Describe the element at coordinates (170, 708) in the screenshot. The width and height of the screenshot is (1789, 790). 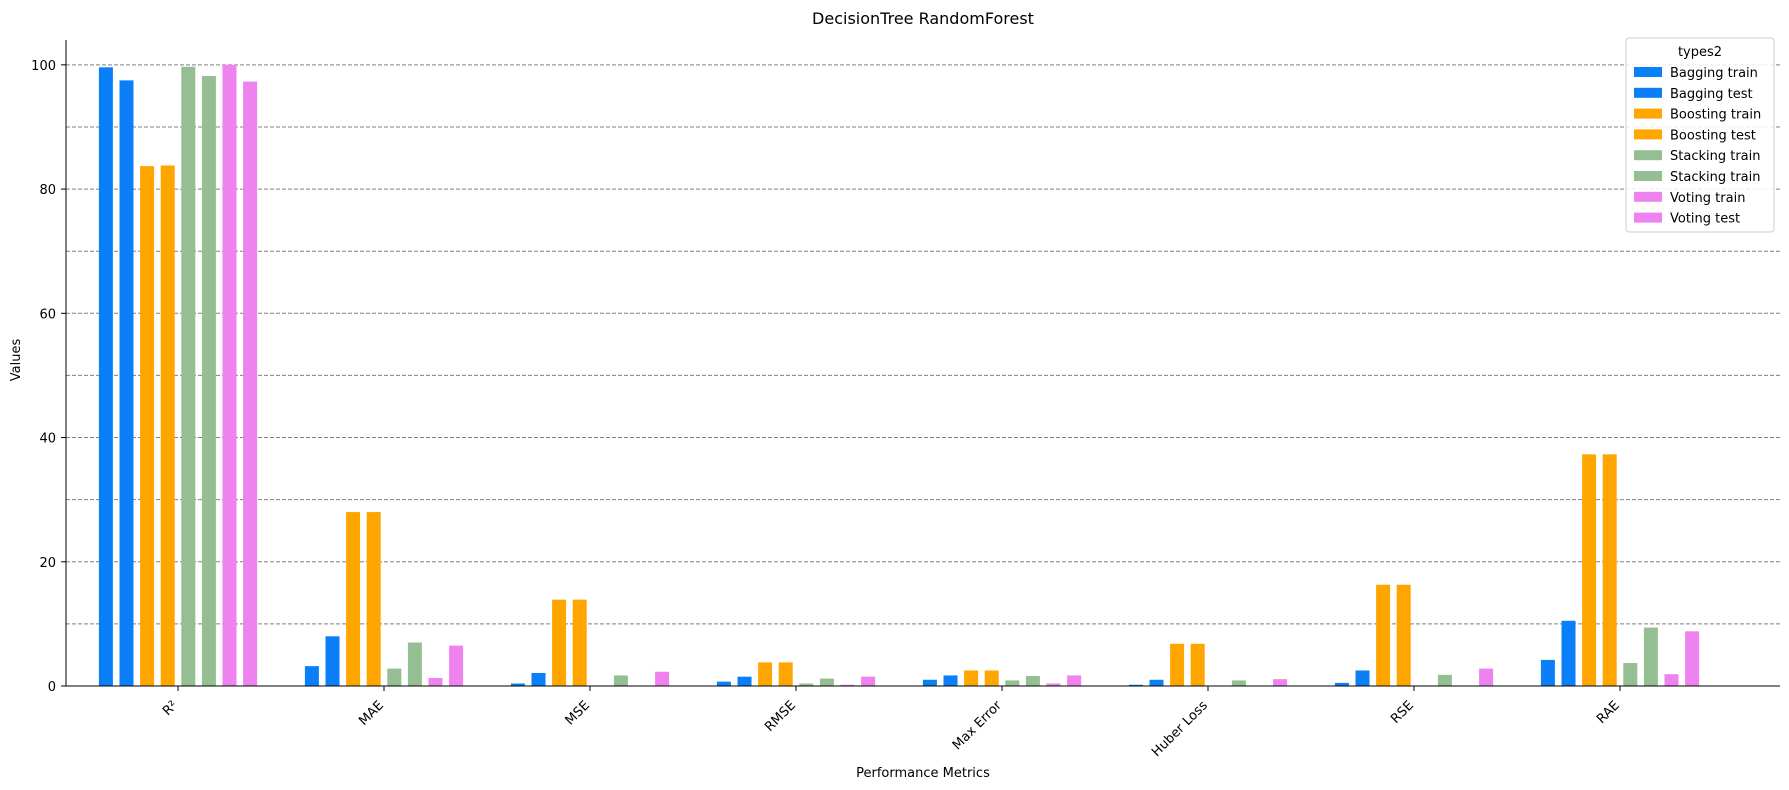
I see `x-tick-label: R²` at that location.